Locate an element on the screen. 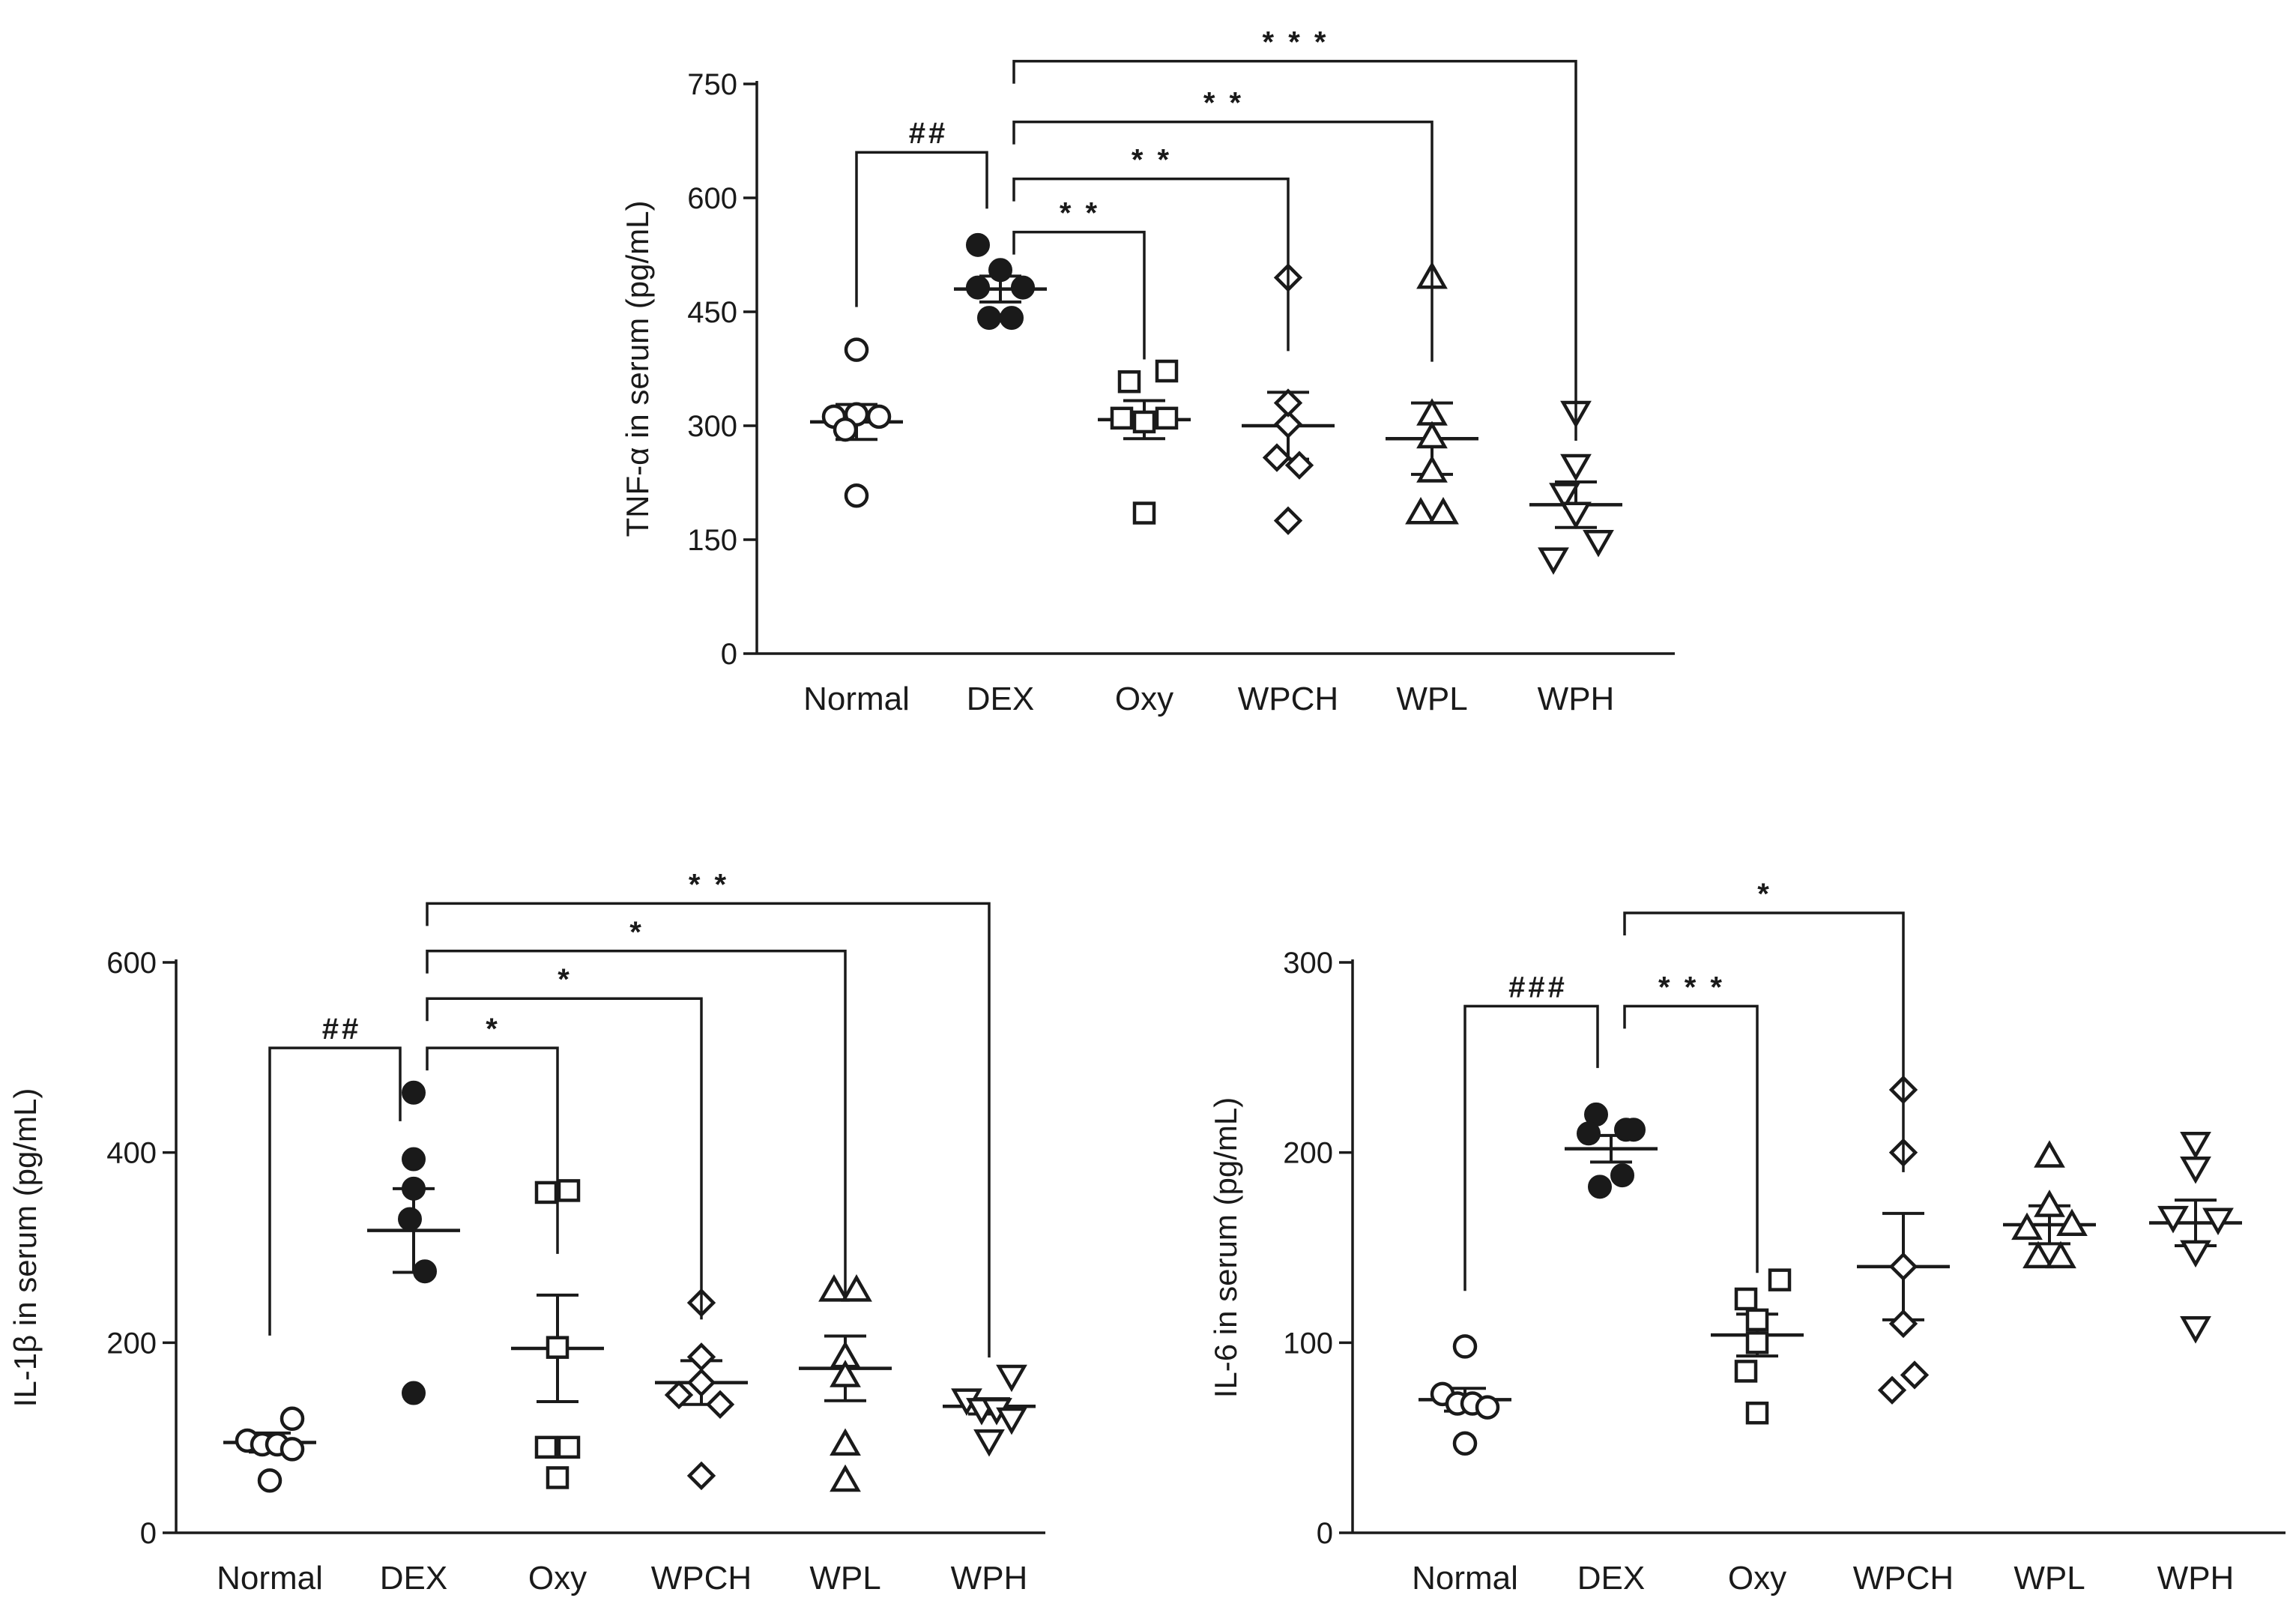 The image size is (2296, 1616). y-tick-label: 200 is located at coordinates (1308, 1153).